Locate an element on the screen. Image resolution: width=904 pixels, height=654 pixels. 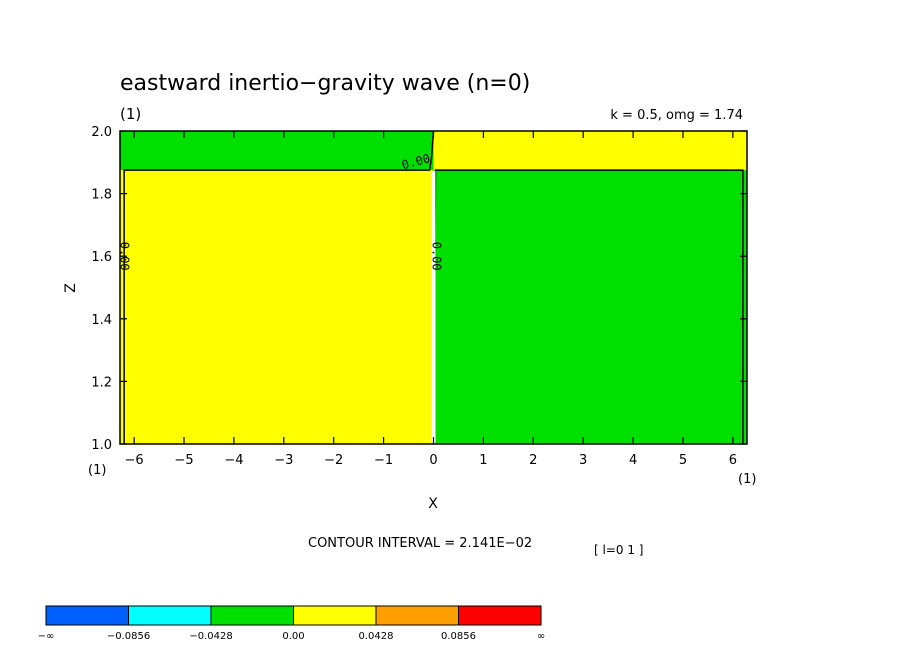
x-tick-label-8: 2 is located at coordinates (533, 460).